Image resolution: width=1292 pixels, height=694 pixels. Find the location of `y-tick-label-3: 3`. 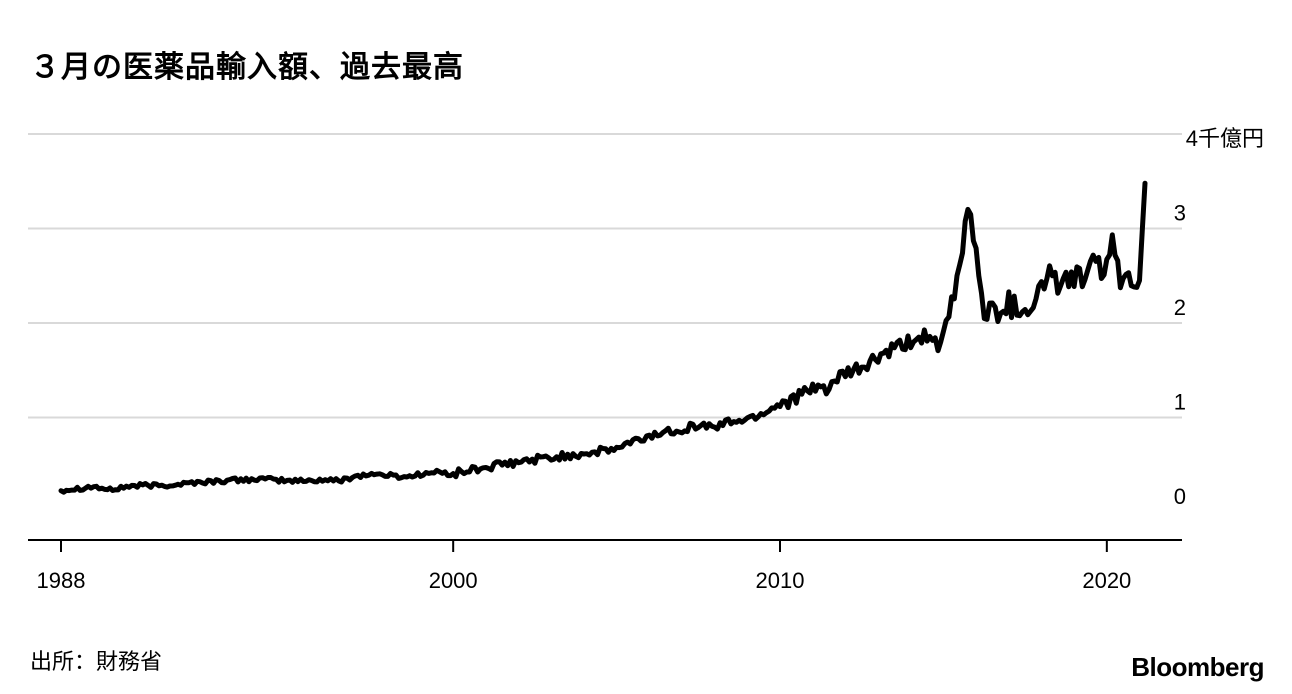

y-tick-label-3: 3 is located at coordinates (1180, 213).